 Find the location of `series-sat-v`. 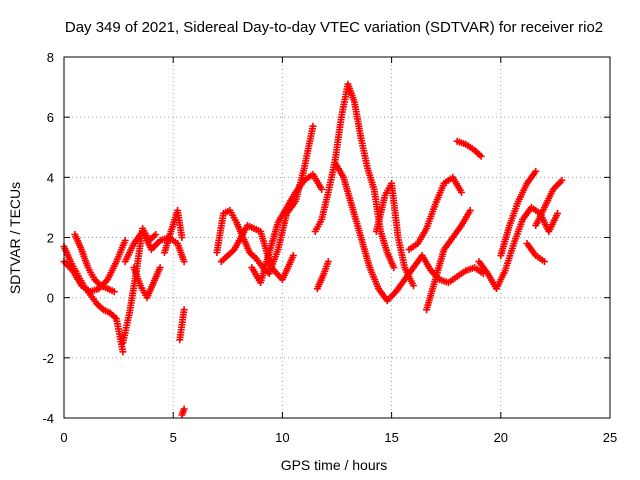

series-sat-v is located at coordinates (549, 202).